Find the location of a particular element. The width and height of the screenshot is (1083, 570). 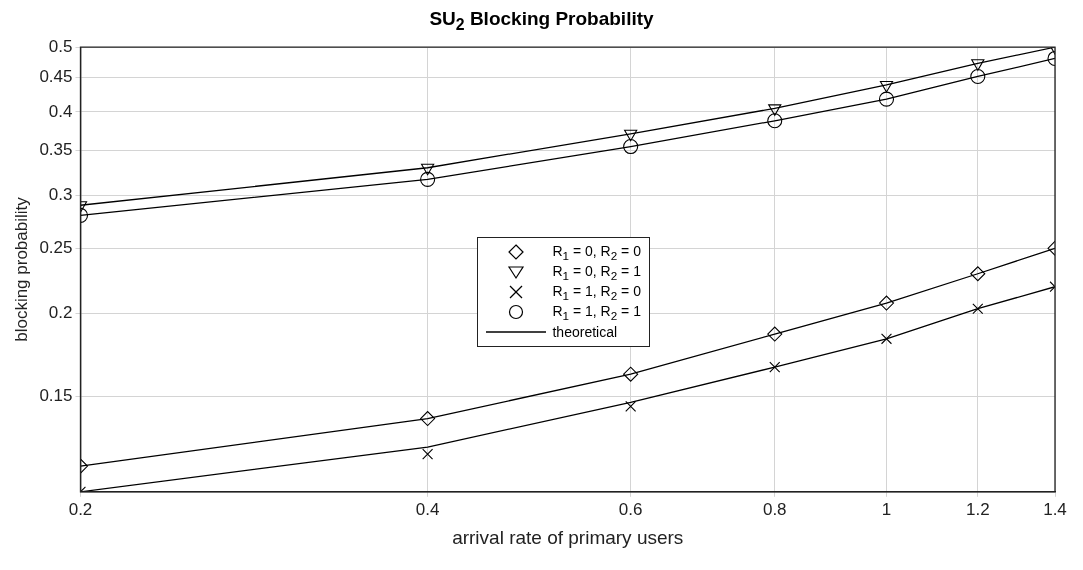

x-tick-label: 1 is located at coordinates (886, 509).